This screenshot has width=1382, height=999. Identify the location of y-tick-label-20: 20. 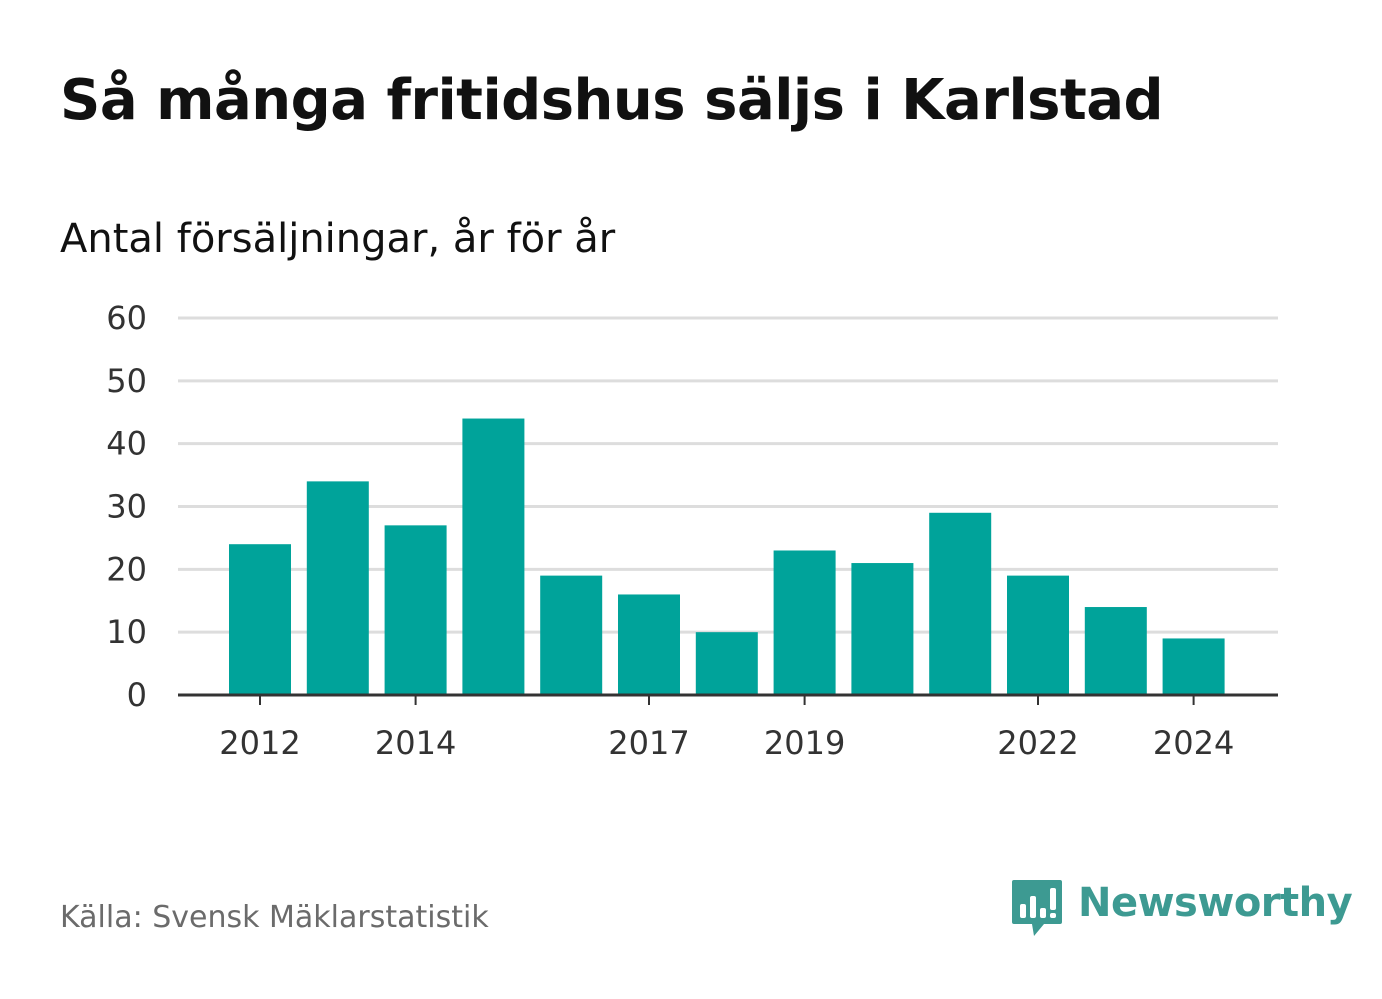
(126, 569).